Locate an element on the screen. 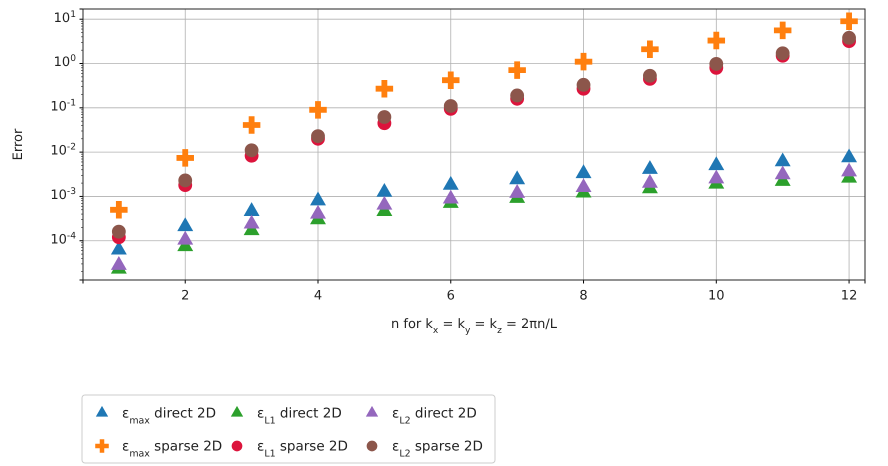 This screenshot has height=466, width=888. y-tick-label: 10$^{-3}$ is located at coordinates (63, 194).